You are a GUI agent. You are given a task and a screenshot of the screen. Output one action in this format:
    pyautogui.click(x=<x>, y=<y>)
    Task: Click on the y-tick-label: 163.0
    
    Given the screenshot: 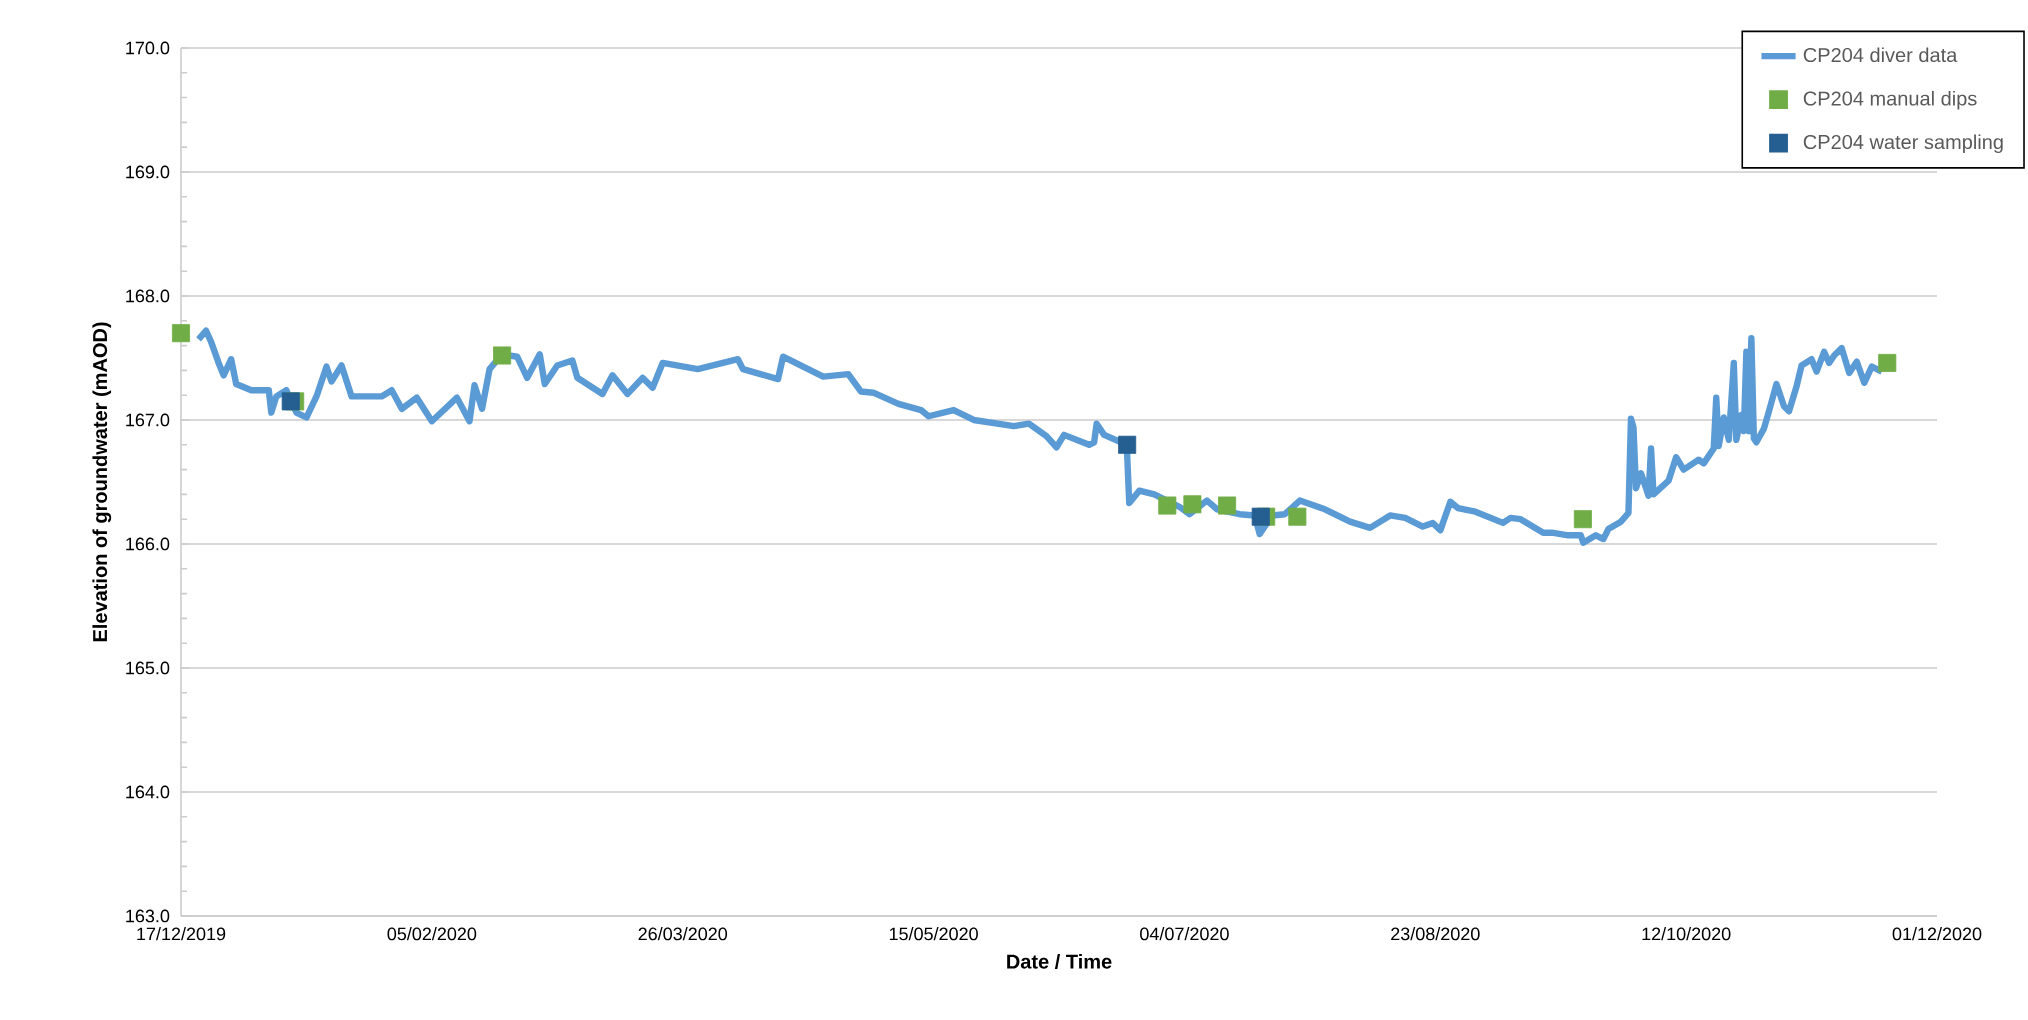 What is the action you would take?
    pyautogui.click(x=148, y=916)
    